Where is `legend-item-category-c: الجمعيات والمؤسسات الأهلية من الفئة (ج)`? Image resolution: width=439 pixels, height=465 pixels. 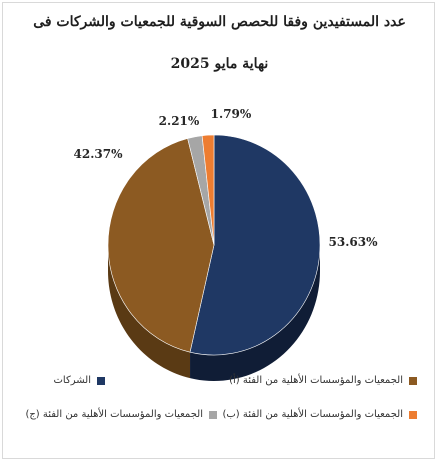 legend-item-category-c: الجمعيات والمؤسسات الأهلية من الفئة (ج) is located at coordinates (121, 414).